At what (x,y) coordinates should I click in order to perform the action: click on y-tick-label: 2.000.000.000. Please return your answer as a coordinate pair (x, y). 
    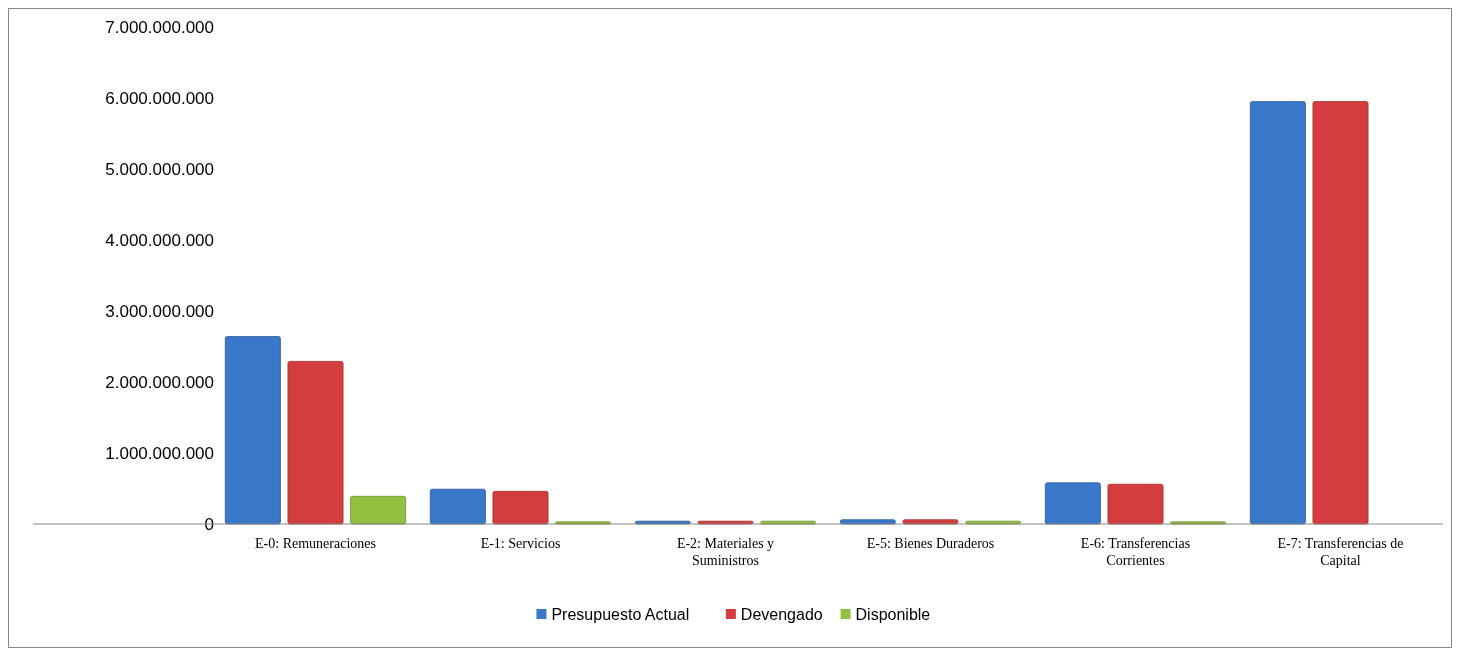
    Looking at the image, I should click on (159, 382).